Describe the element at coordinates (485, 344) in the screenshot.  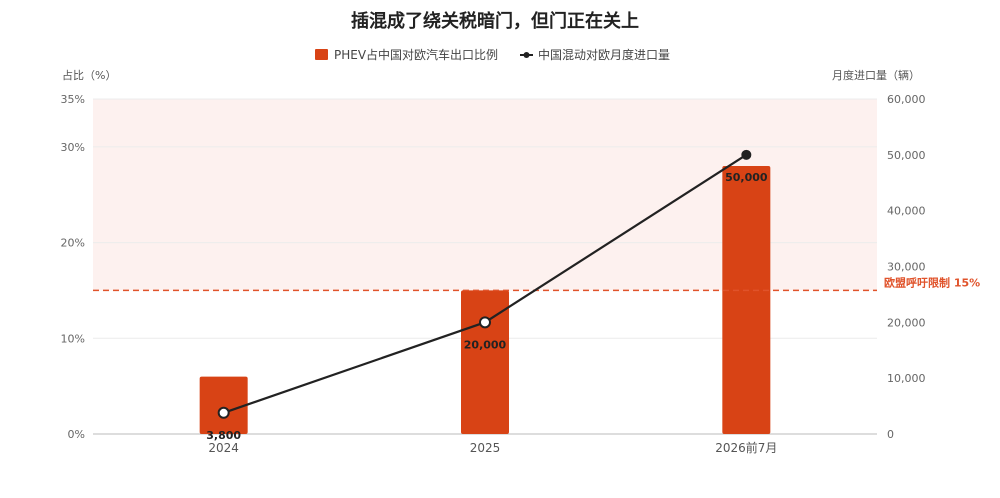
I see `data-label: 20,000` at that location.